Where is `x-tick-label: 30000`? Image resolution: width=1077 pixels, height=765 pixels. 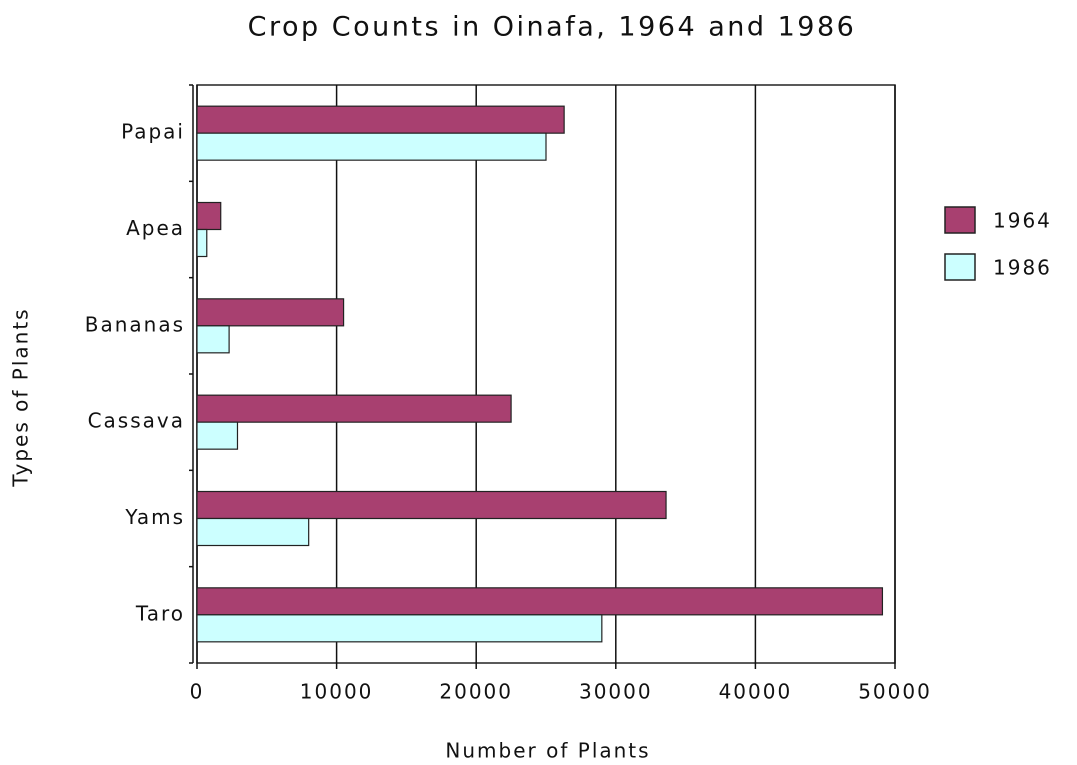
x-tick-label: 30000 is located at coordinates (616, 692).